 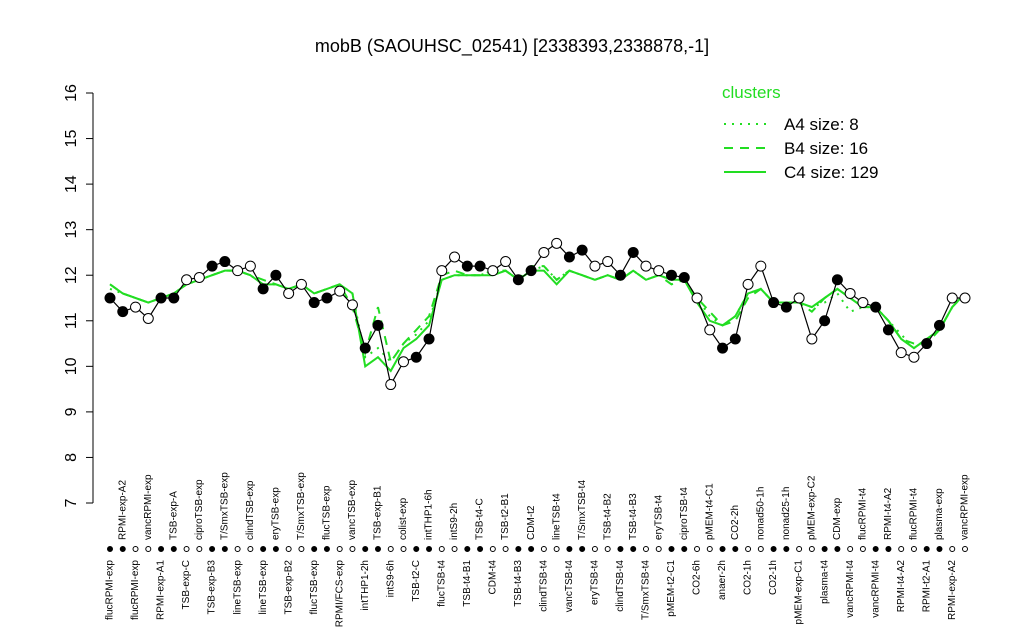 I want to click on x-tick-label: eryTSB-t4, so click(x=658, y=517).